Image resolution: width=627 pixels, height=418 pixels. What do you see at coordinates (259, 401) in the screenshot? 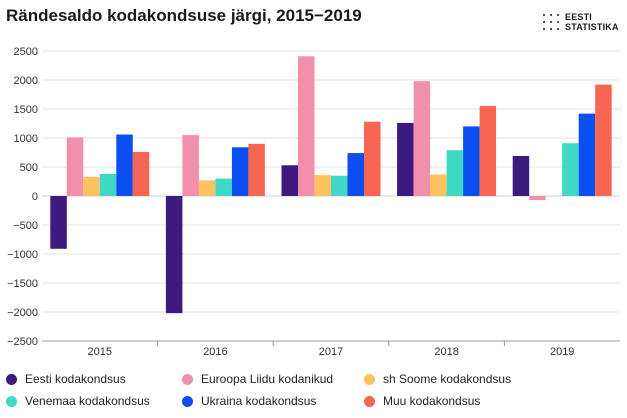
I see `legend-label: Ukraina kodakondsus` at bounding box center [259, 401].